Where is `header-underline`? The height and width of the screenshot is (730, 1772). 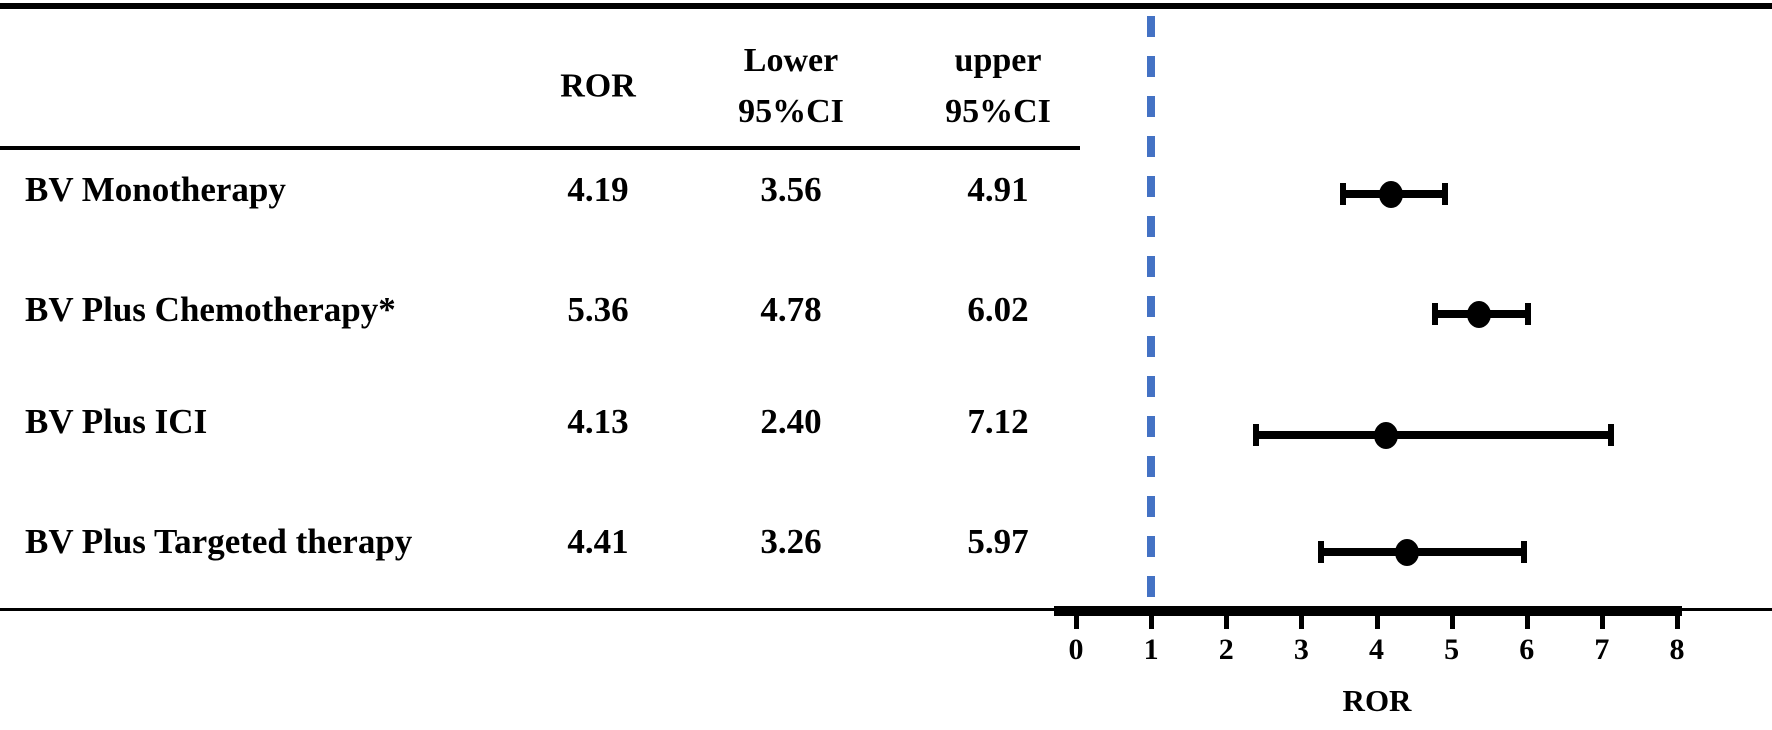 header-underline is located at coordinates (540, 148).